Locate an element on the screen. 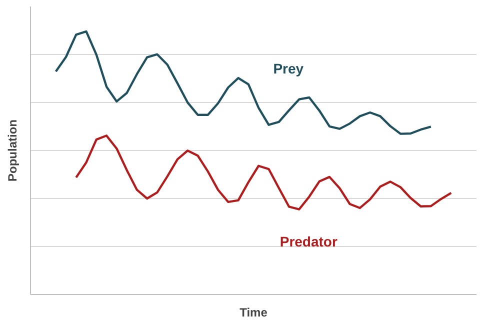 The height and width of the screenshot is (322, 480). y-axis-title: Population is located at coordinates (13, 150).